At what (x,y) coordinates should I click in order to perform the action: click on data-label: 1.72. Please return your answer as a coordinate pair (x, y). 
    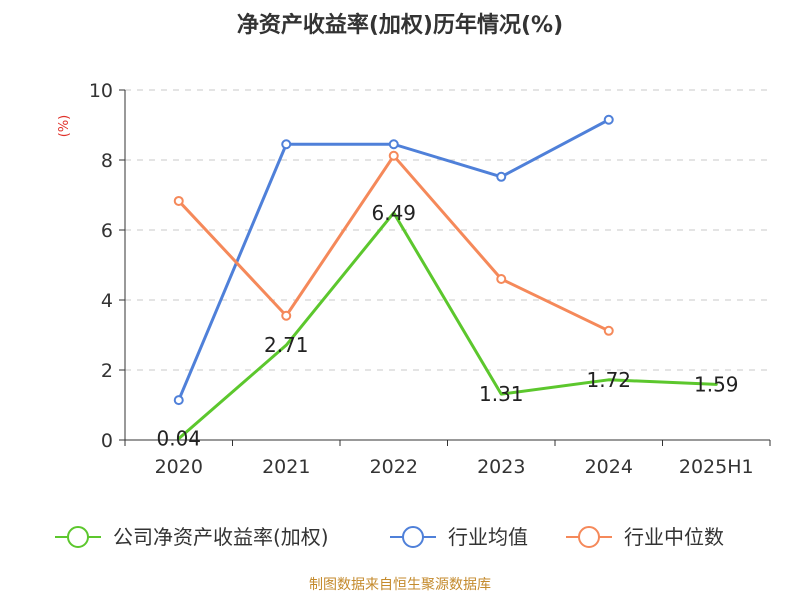
    Looking at the image, I should click on (608, 380).